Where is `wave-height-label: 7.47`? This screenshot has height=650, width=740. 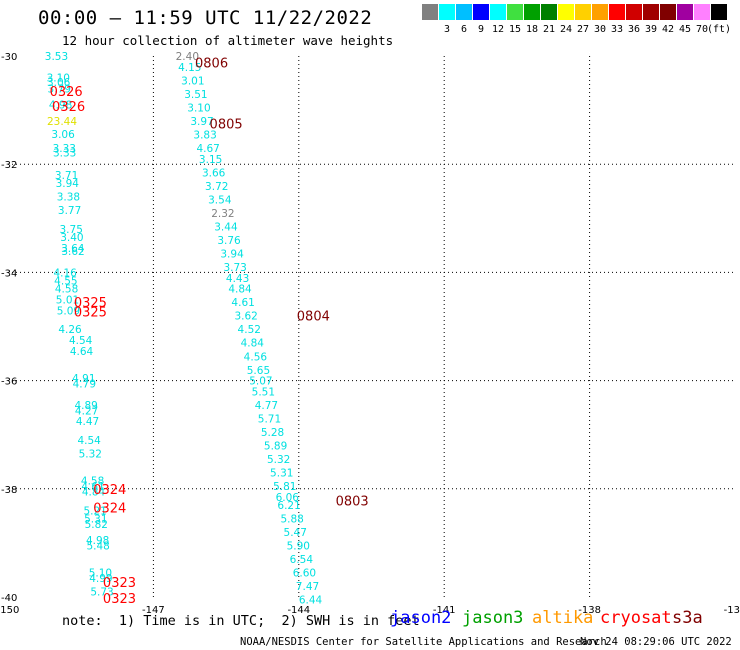 wave-height-label: 7.47 is located at coordinates (307, 587).